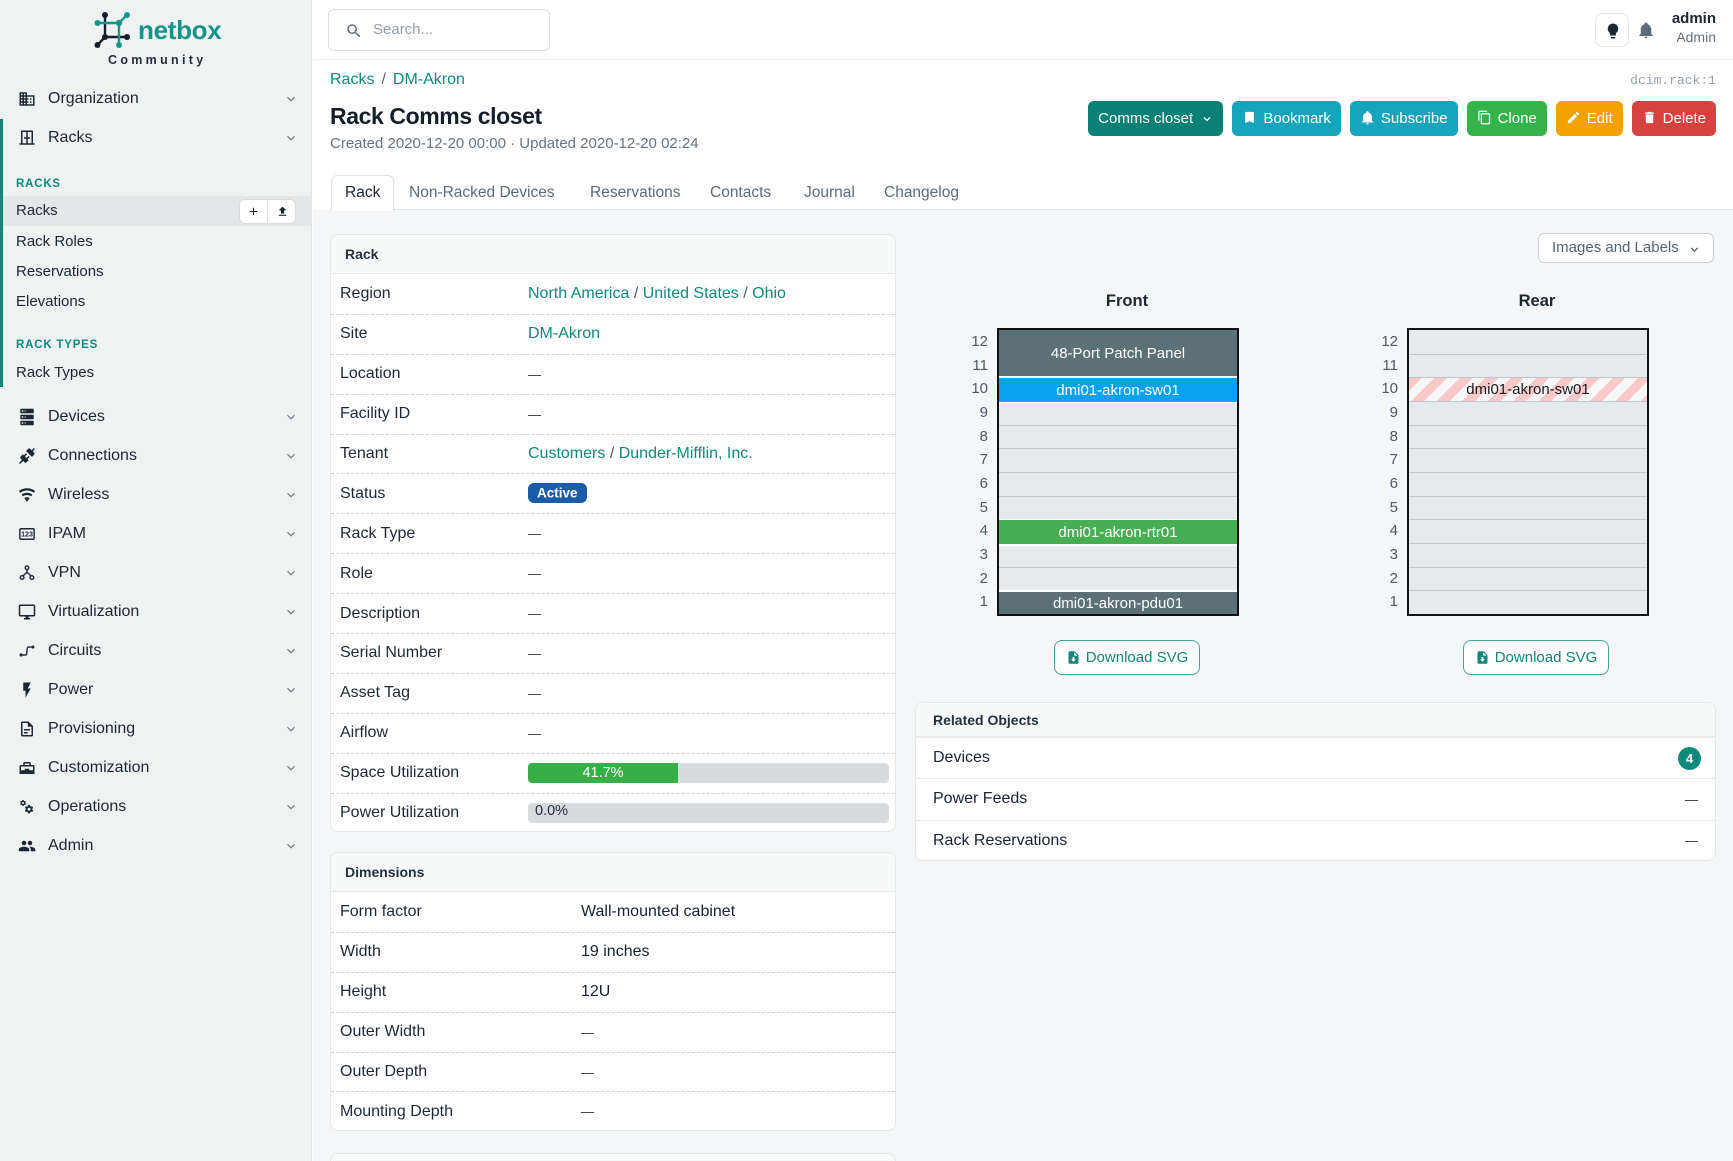 The height and width of the screenshot is (1161, 1733). What do you see at coordinates (27, 534) in the screenshot?
I see `svg-text: 123` at bounding box center [27, 534].